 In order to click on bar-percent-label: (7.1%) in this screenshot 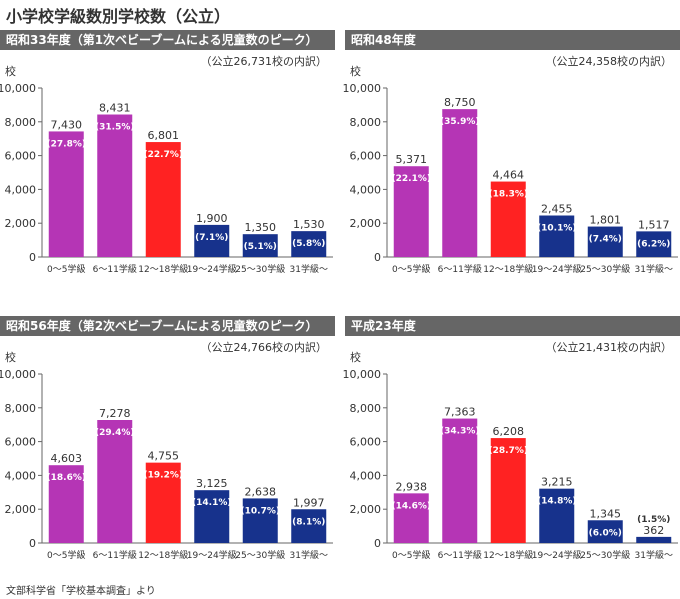, I will do `click(211, 238)`.